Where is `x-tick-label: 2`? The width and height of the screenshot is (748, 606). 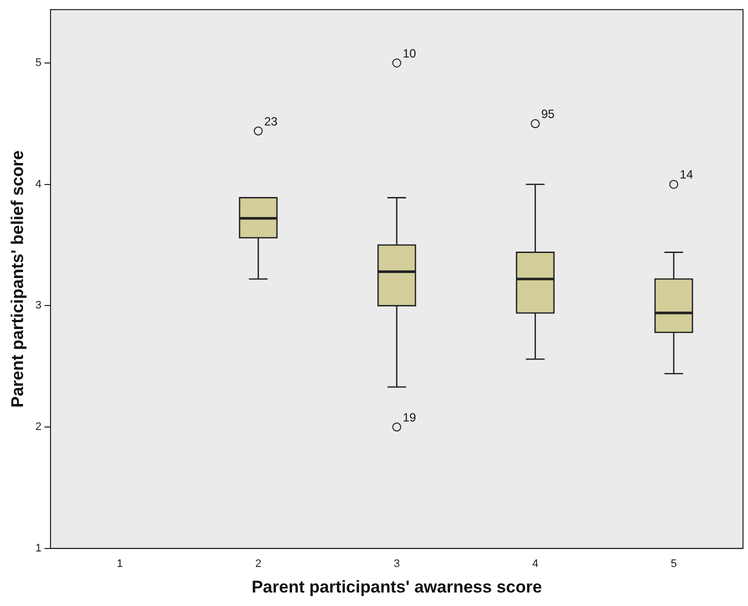 x-tick-label: 2 is located at coordinates (258, 564).